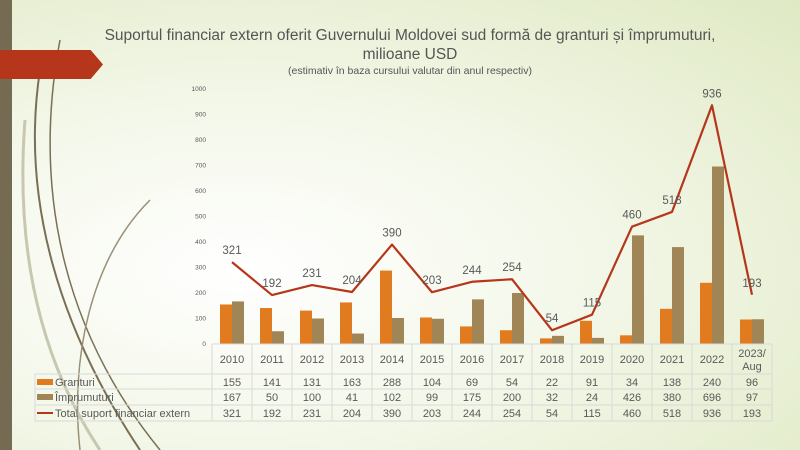  What do you see at coordinates (712, 360) in the screenshot?
I see `category-label: 2022` at bounding box center [712, 360].